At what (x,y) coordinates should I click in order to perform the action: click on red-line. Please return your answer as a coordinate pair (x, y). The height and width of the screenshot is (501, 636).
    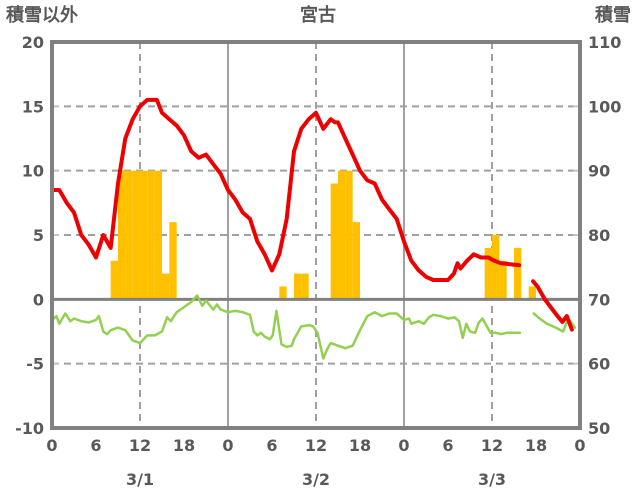
    Looking at the image, I should click on (552, 305).